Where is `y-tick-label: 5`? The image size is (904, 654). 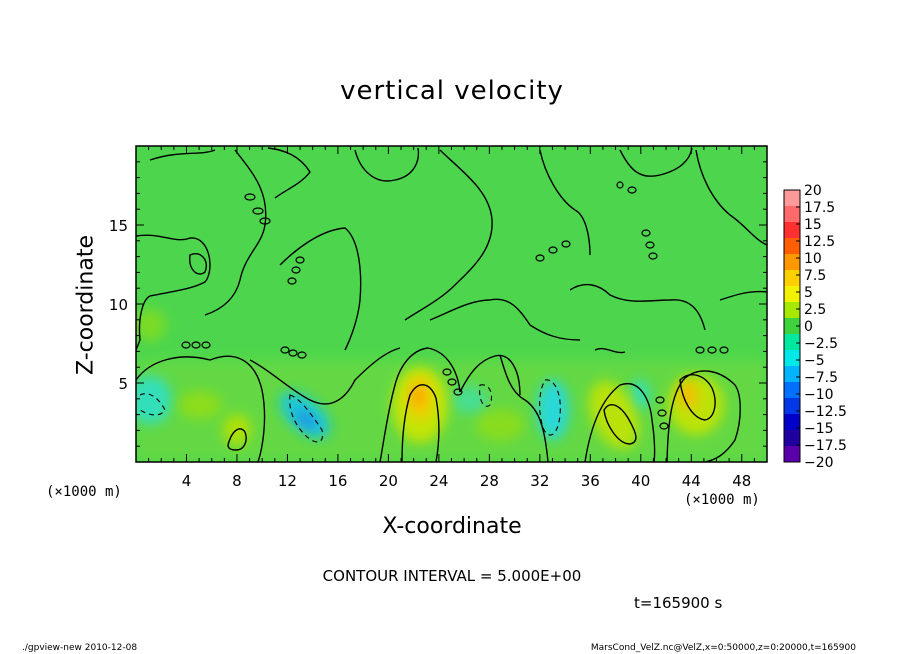 y-tick-label: 5 is located at coordinates (123, 384).